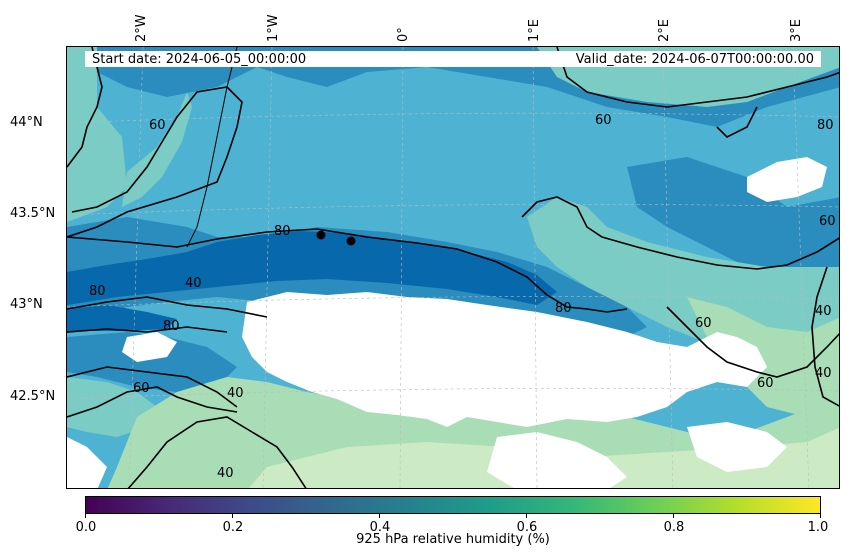 The image size is (850, 558). What do you see at coordinates (504, 359) in the screenshot?
I see `fill-none-south` at bounding box center [504, 359].